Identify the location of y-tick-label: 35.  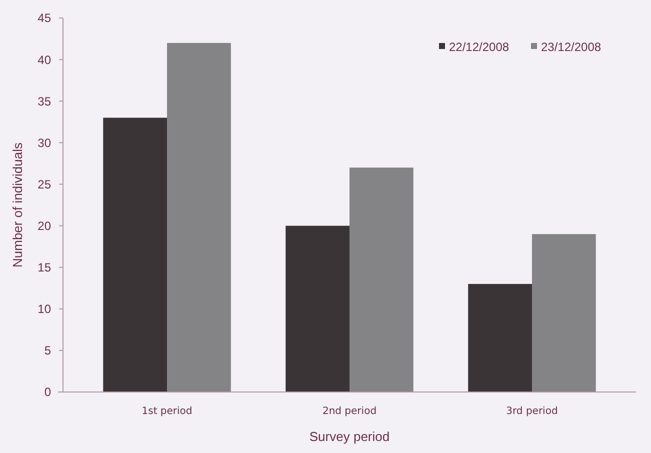
(45, 101).